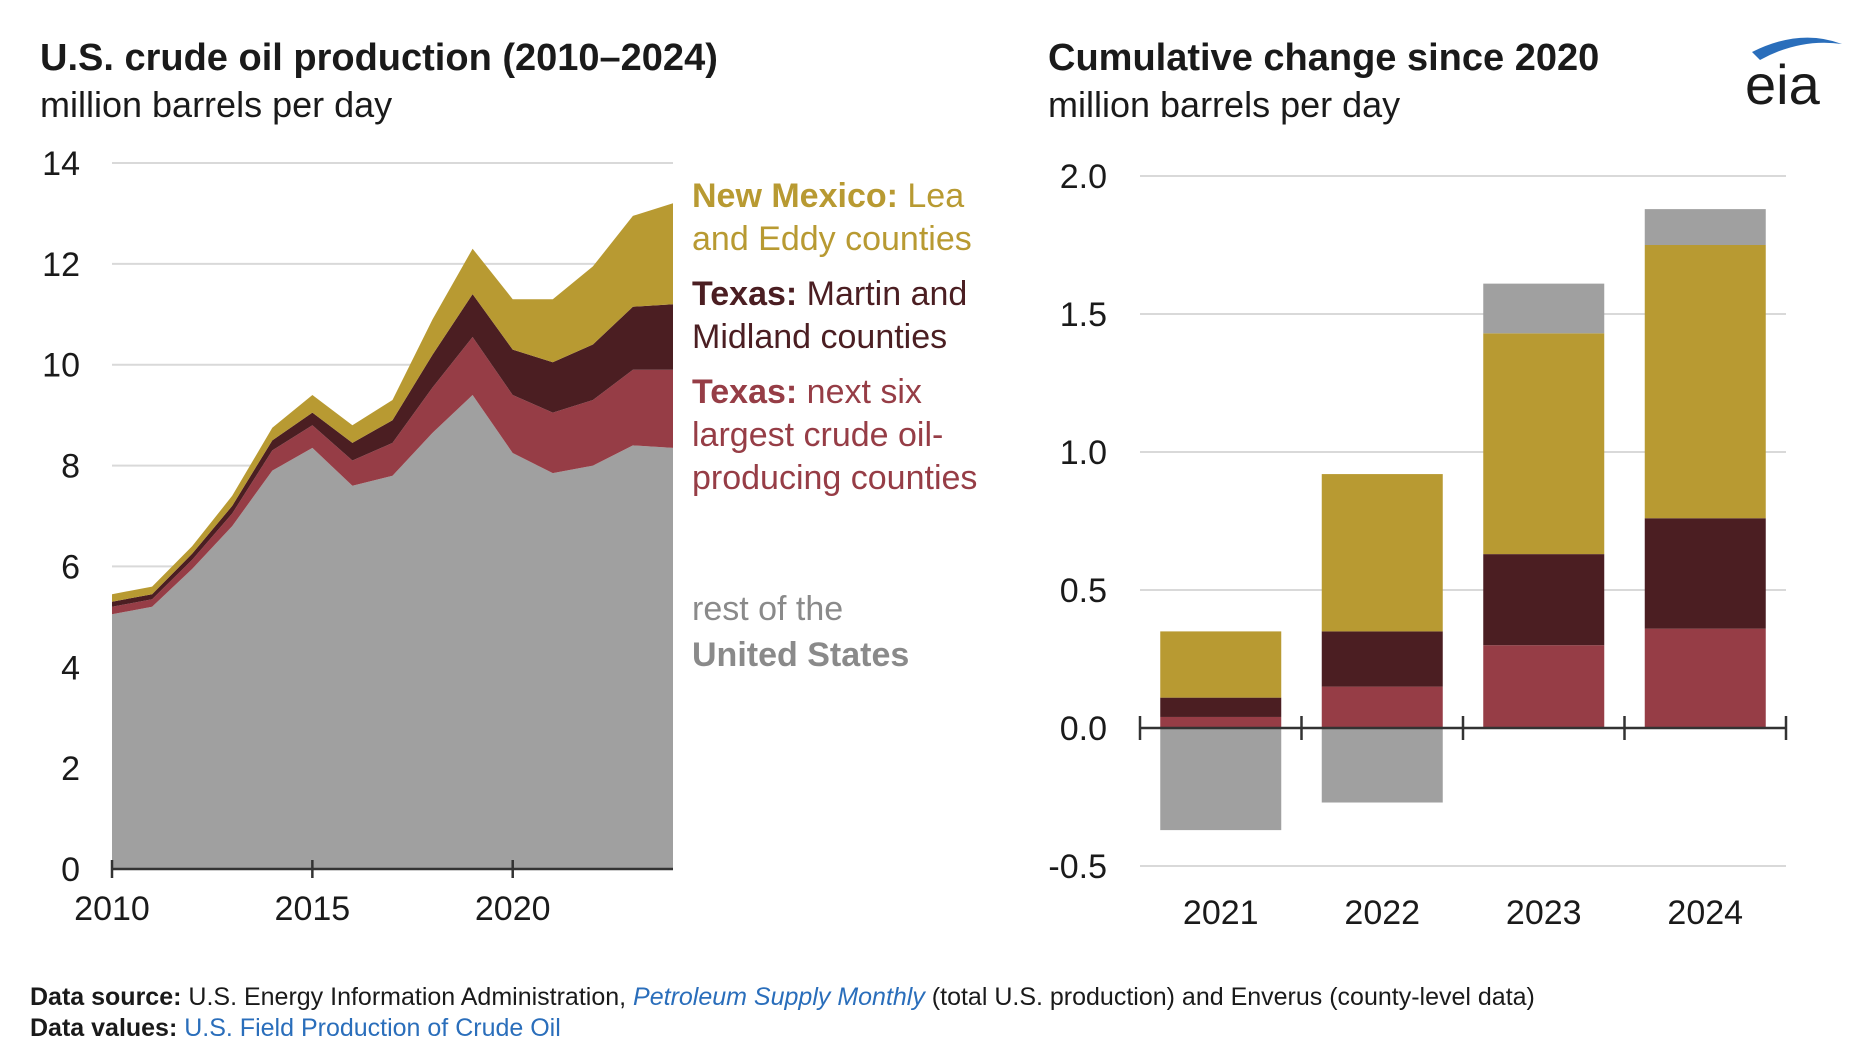 Image resolution: width=1852 pixels, height=1054 pixels. I want to click on eia-logo: eia, so click(1793, 76).